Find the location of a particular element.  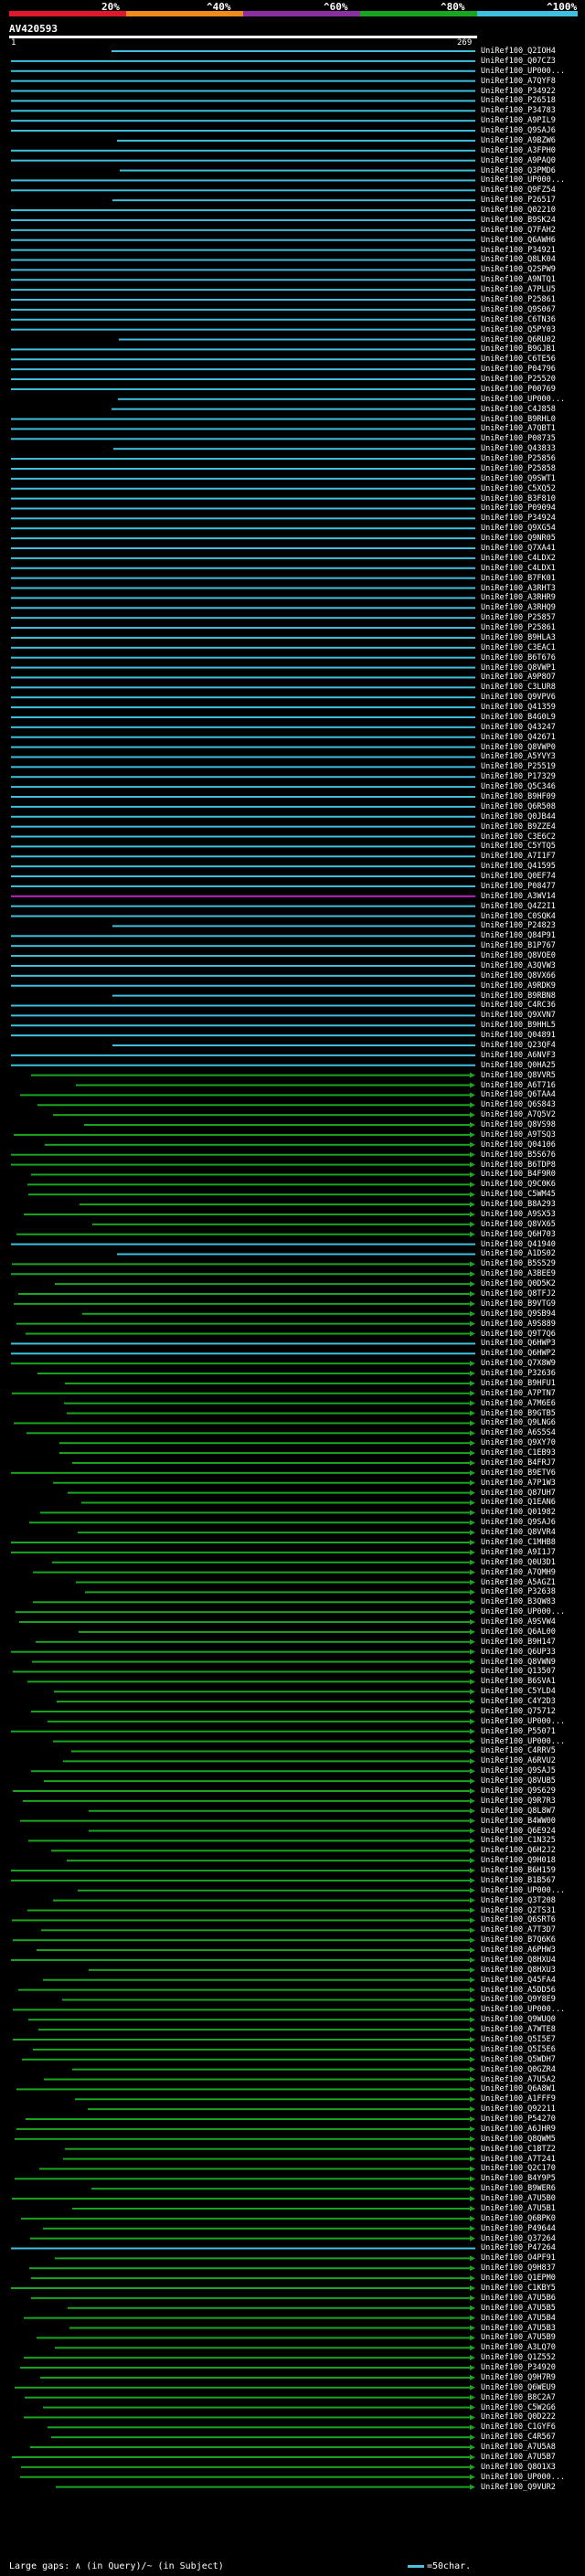

hit-label: UniRef100_Q8VS98 is located at coordinates (518, 1125).